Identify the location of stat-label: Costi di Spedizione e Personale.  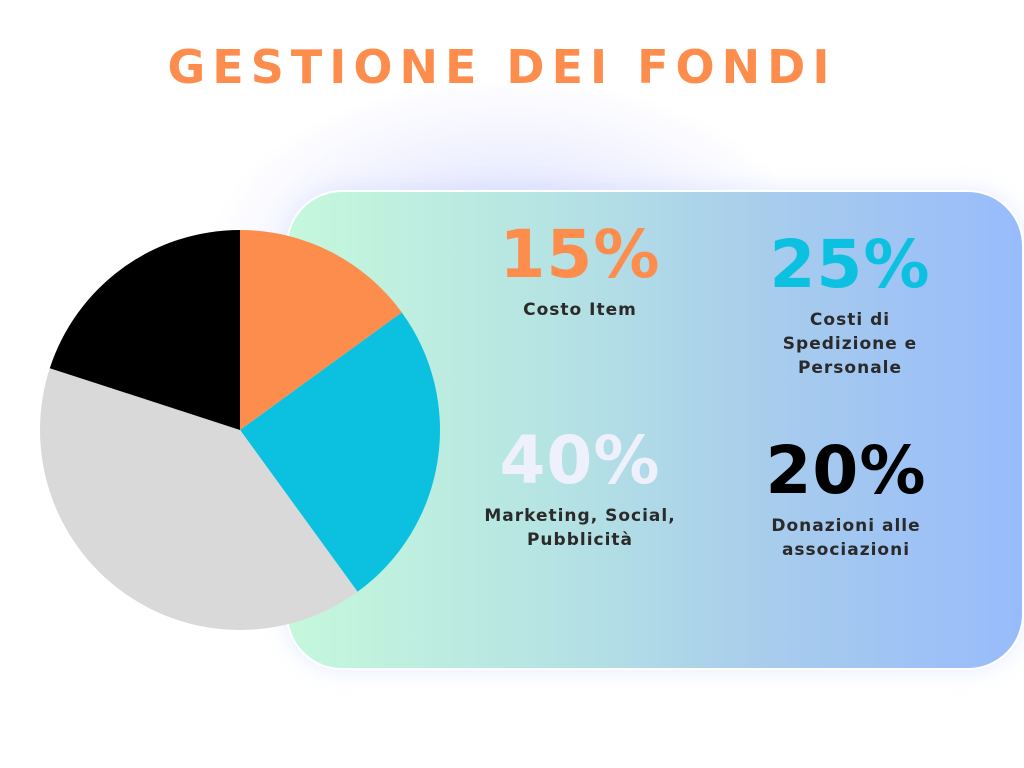
(850, 344).